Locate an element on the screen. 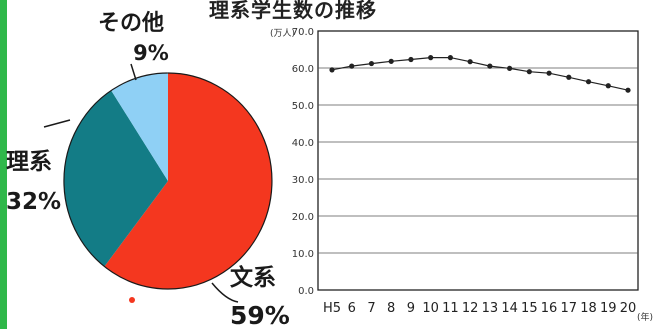 The height and width of the screenshot is (329, 658). x-tick-label: 16 is located at coordinates (549, 308).